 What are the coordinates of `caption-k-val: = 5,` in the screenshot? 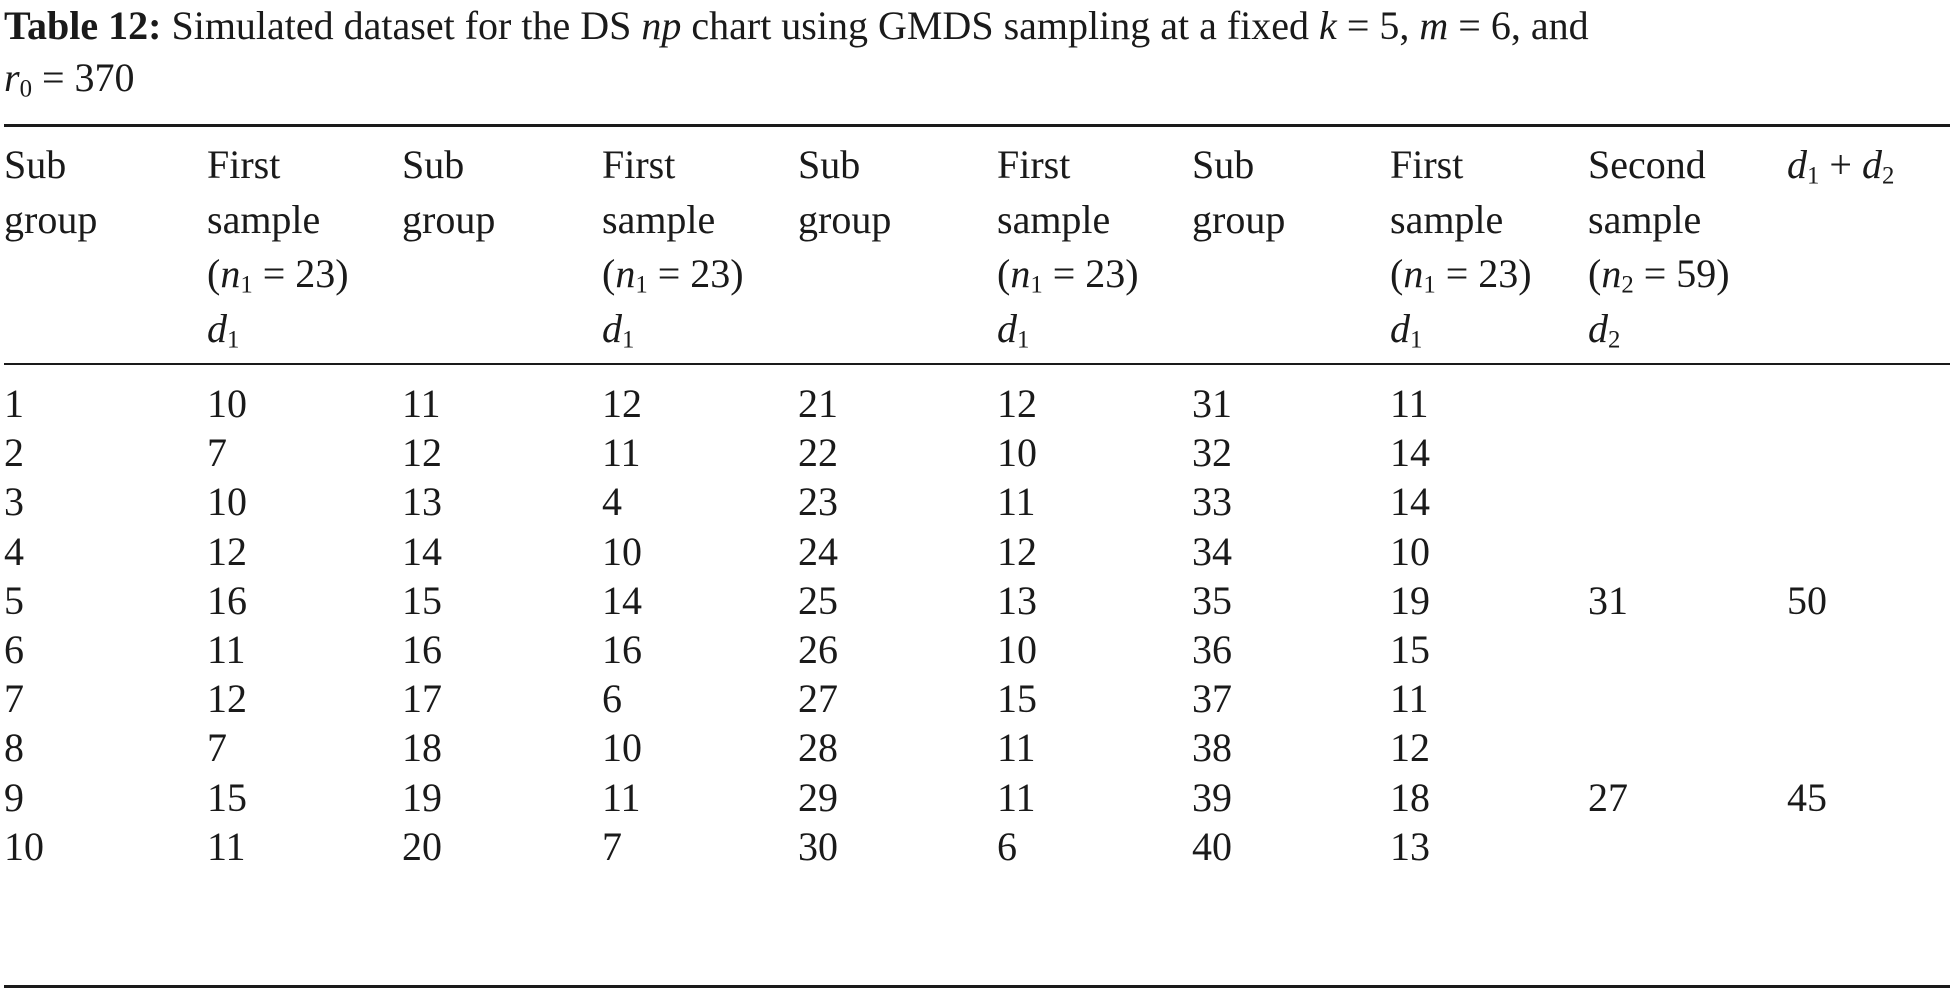 It's located at (1378, 25).